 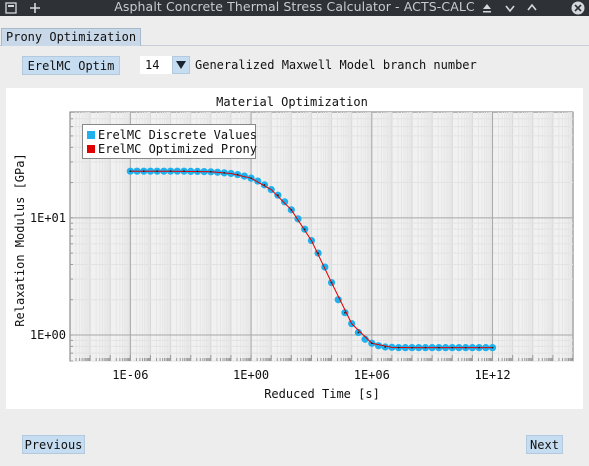 I want to click on legend-swatch-optimized, so click(x=91, y=149).